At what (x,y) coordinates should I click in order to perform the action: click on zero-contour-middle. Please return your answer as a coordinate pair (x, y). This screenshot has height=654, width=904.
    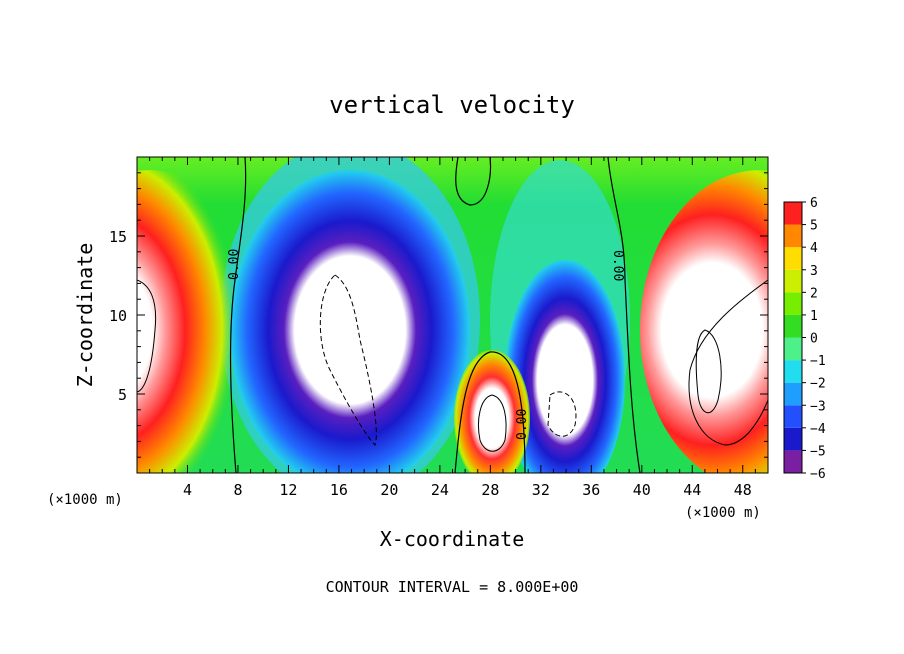
    Looking at the image, I should click on (490, 412).